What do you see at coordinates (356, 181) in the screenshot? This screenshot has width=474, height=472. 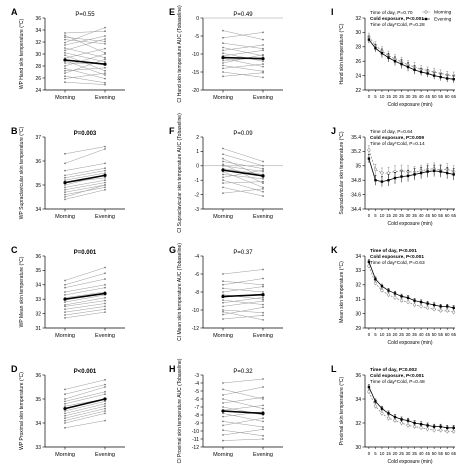 I see `y-tick-label: 34.8` at bounding box center [356, 181].